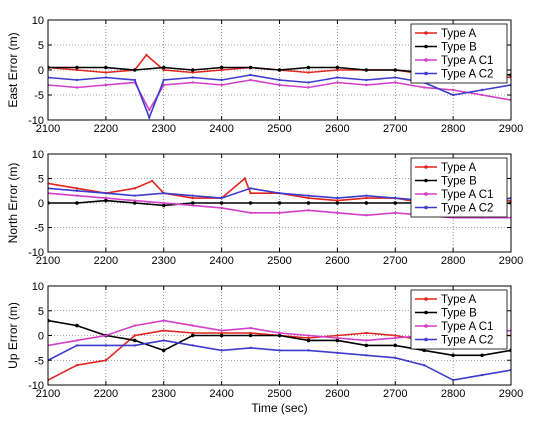 The width and height of the screenshot is (540, 423). What do you see at coordinates (221, 129) in the screenshot?
I see `x-tick-label: 2400` at bounding box center [221, 129].